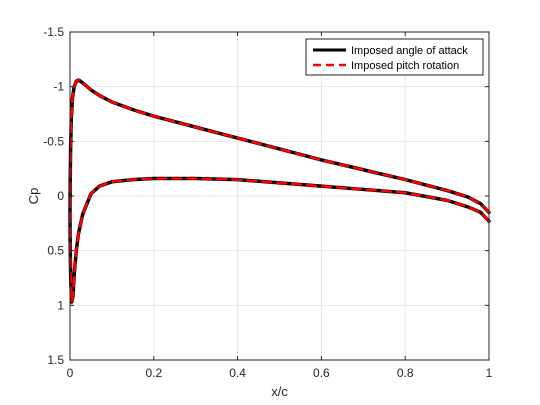  What do you see at coordinates (405, 373) in the screenshot?
I see `x-tick-label: 0.8` at bounding box center [405, 373].